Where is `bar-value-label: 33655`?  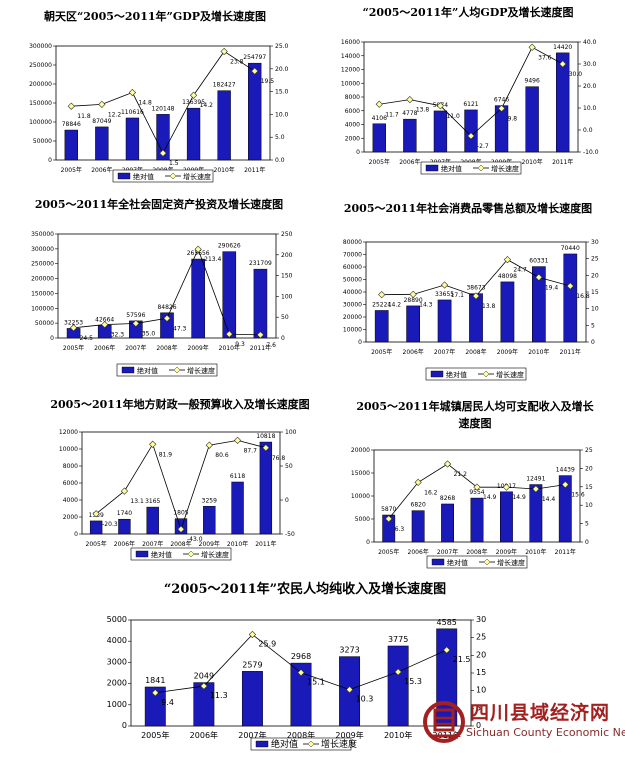 bar-value-label: 33655 is located at coordinates (444, 294).